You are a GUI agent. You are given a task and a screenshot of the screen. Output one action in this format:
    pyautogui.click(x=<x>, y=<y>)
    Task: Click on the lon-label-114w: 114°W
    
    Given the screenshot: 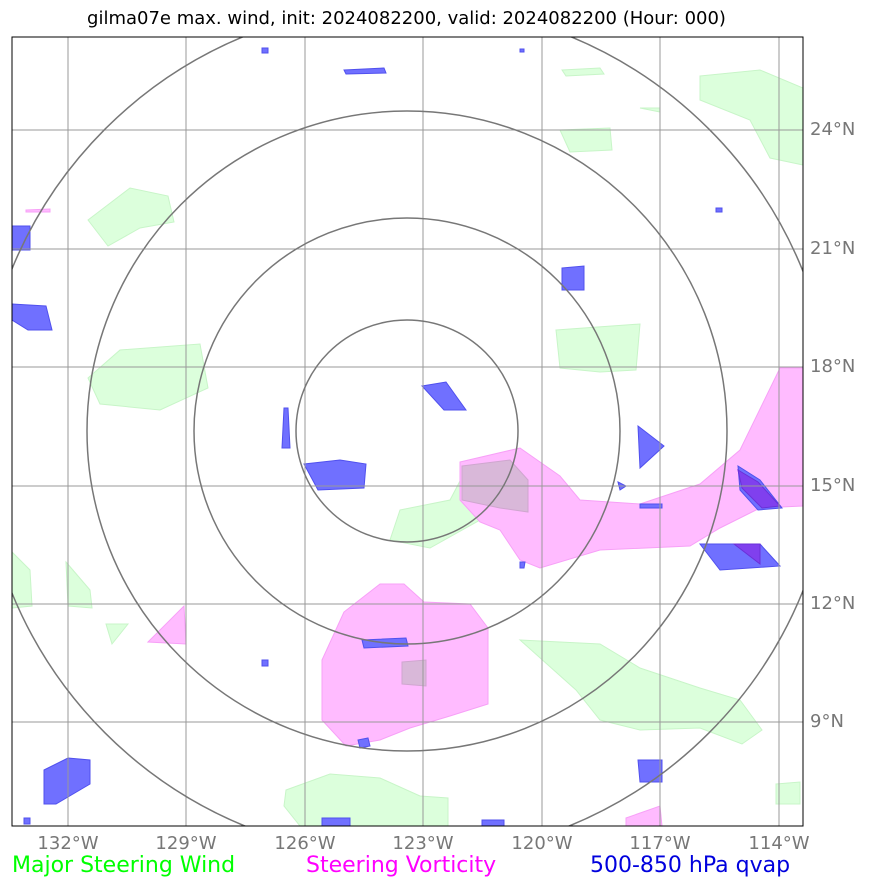 What is the action you would take?
    pyautogui.click(x=779, y=843)
    